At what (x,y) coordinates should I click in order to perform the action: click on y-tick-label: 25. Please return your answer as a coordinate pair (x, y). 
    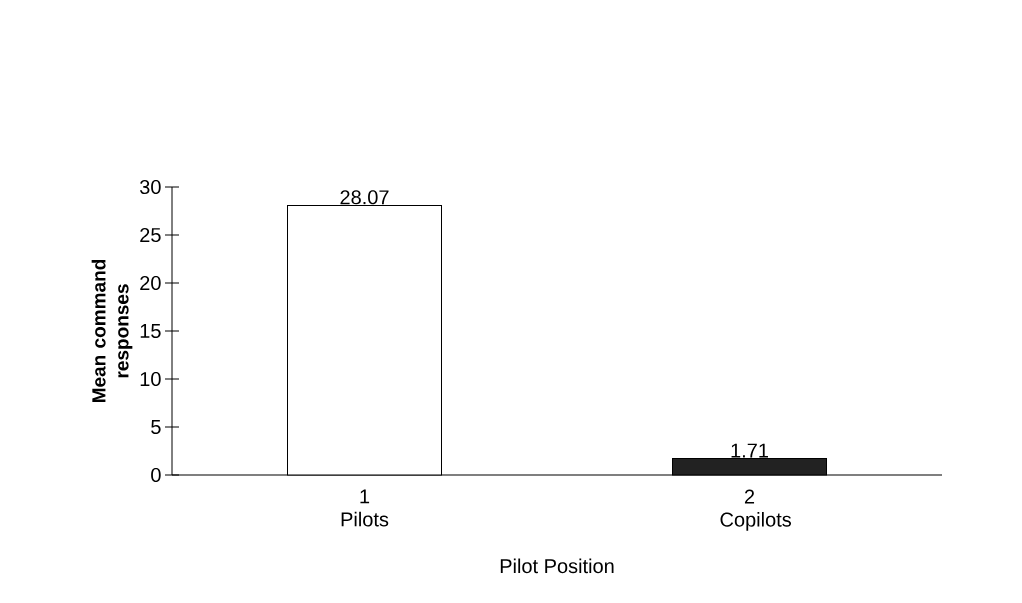
    Looking at the image, I should click on (150, 235).